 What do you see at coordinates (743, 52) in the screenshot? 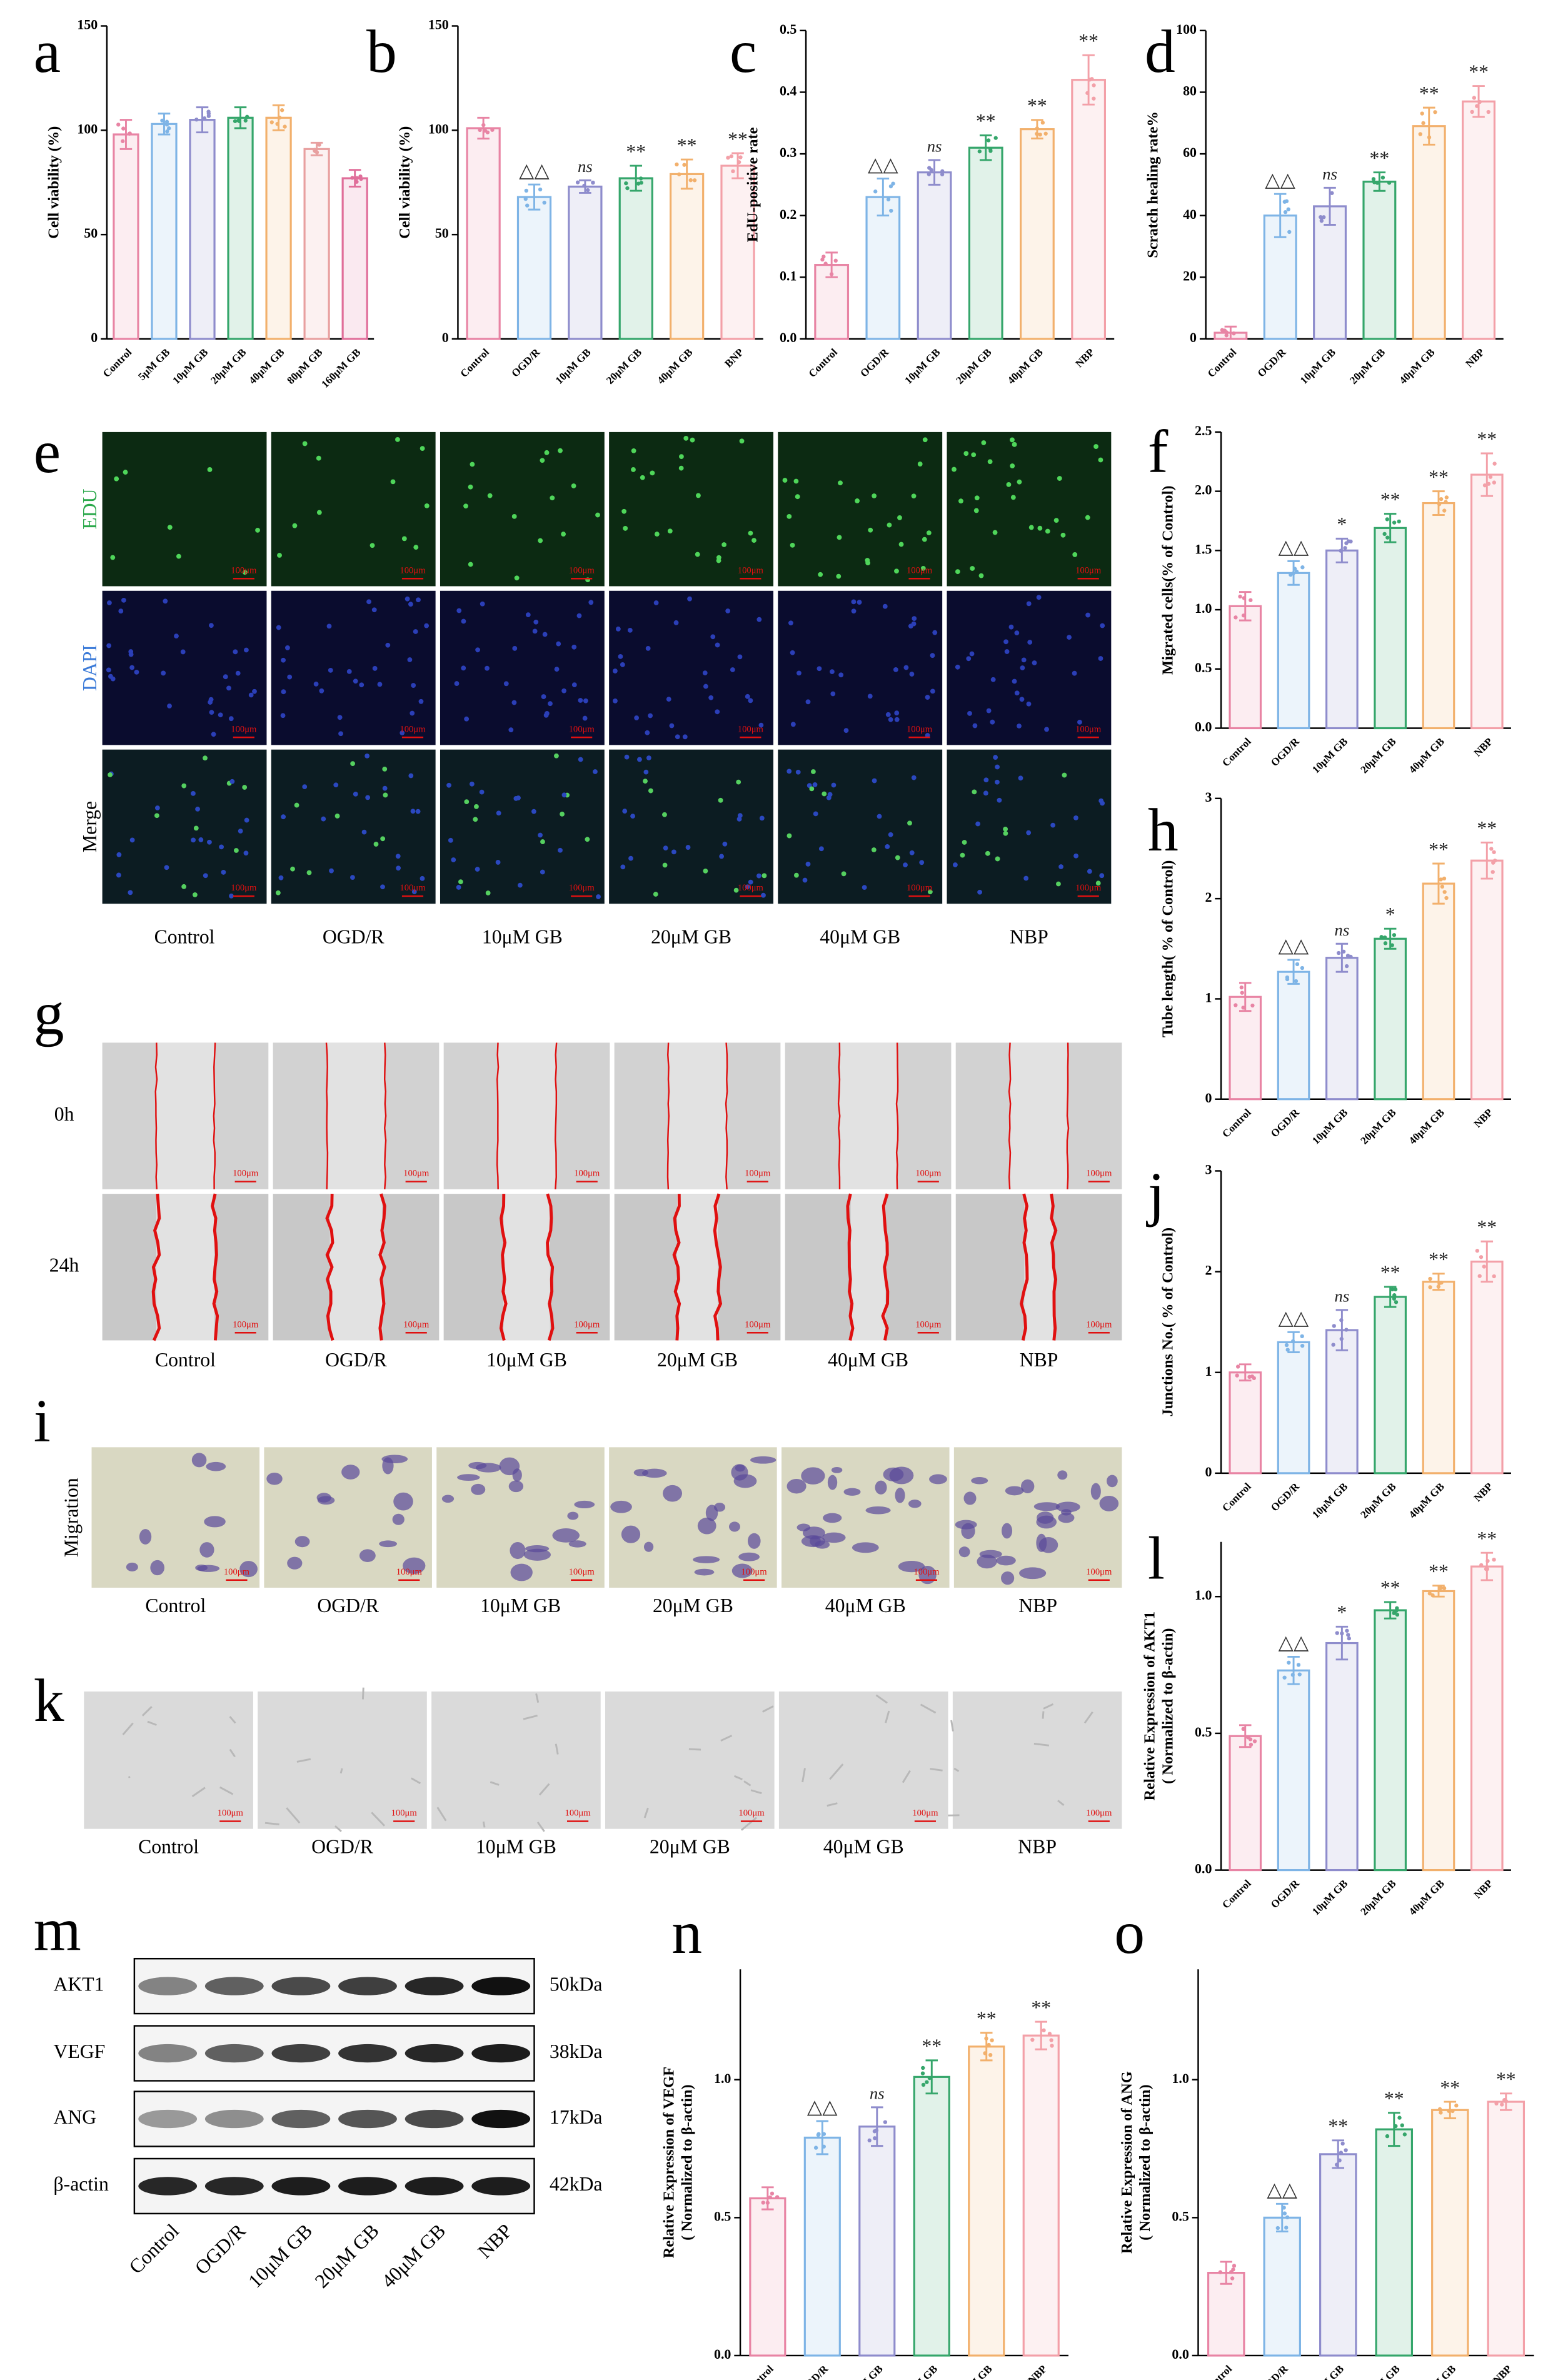
I see `panel-letter: c` at bounding box center [743, 52].